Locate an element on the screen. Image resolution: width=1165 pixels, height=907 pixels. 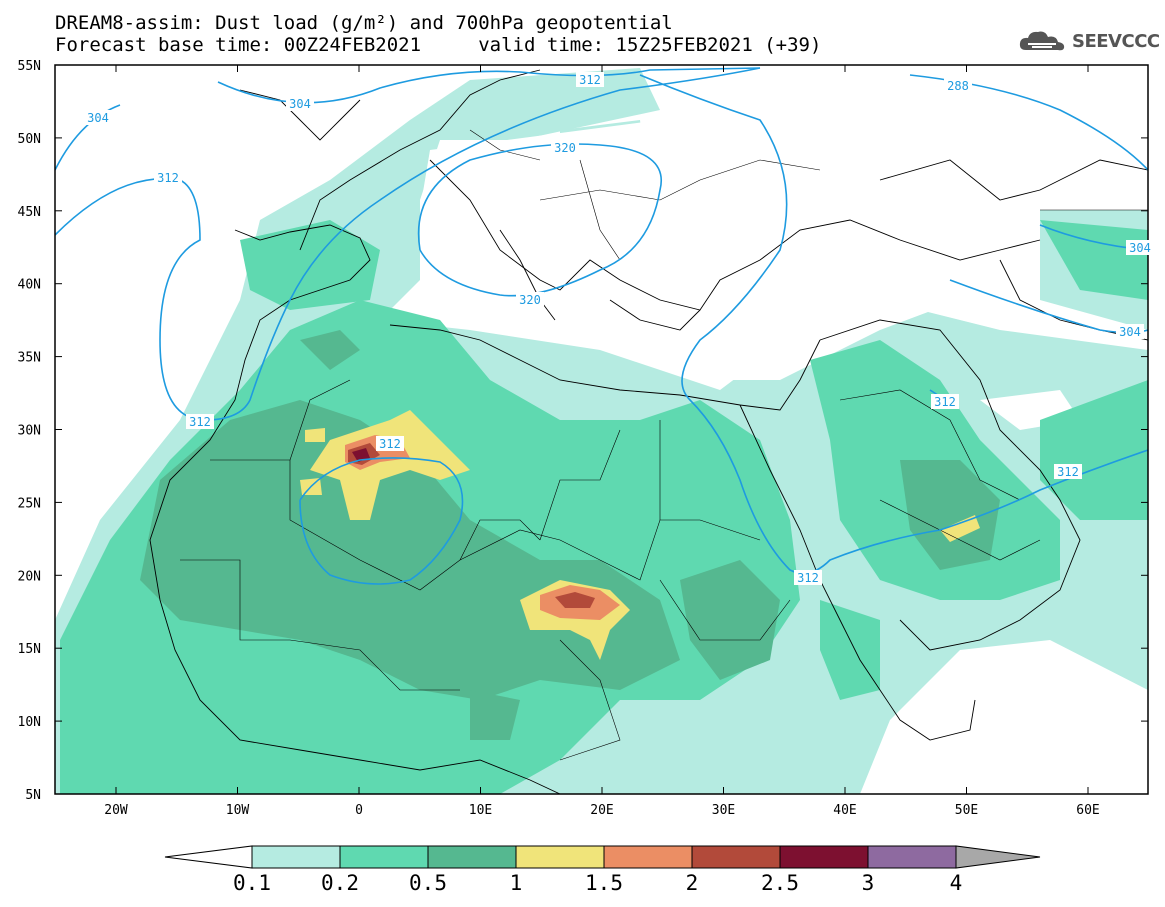
longitude-label: 50E is located at coordinates (966, 810).